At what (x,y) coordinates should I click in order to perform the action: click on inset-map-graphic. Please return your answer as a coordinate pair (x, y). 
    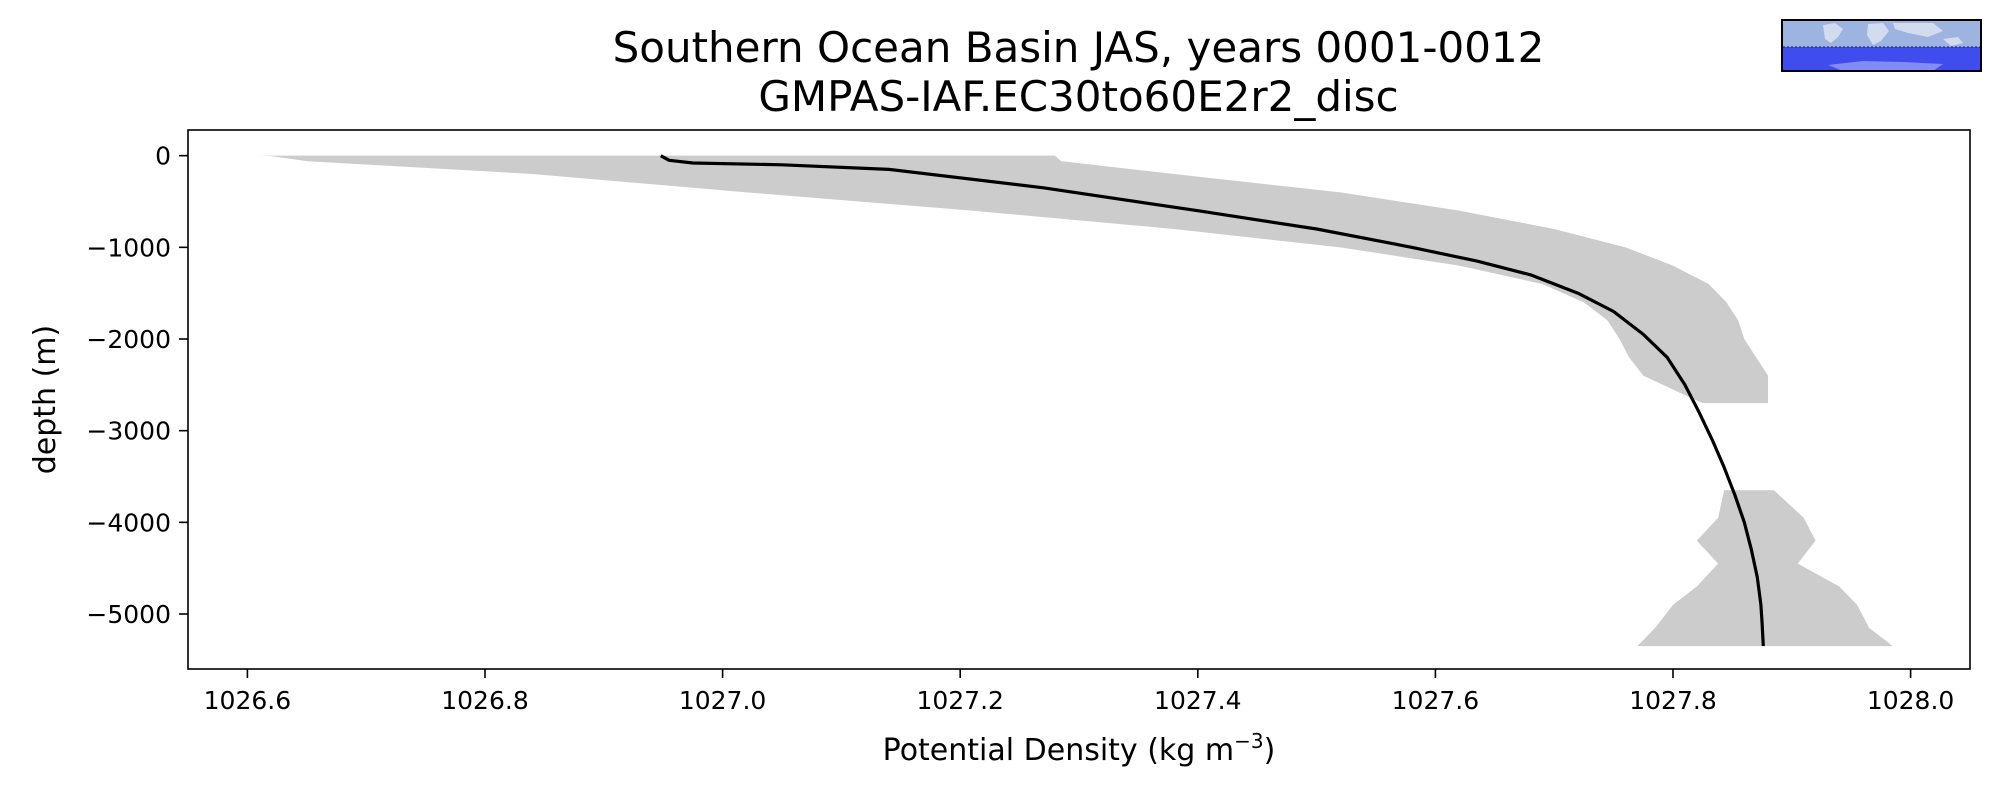
    Looking at the image, I should click on (1881, 45).